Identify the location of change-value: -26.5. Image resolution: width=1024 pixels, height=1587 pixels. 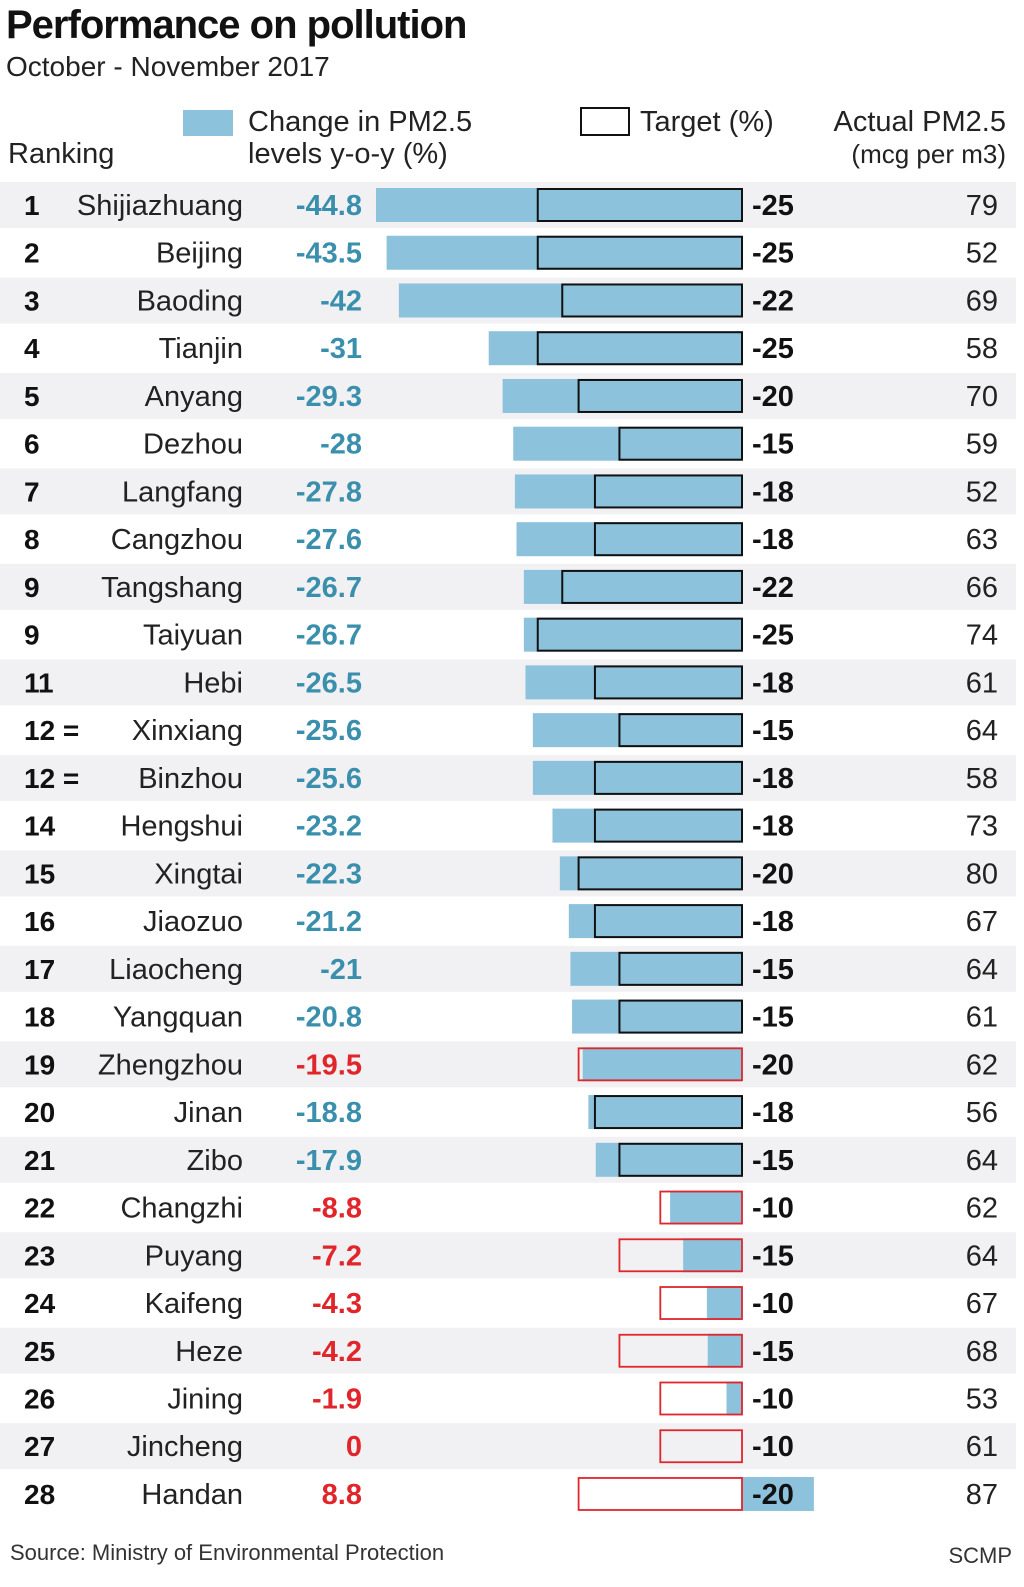
(329, 683).